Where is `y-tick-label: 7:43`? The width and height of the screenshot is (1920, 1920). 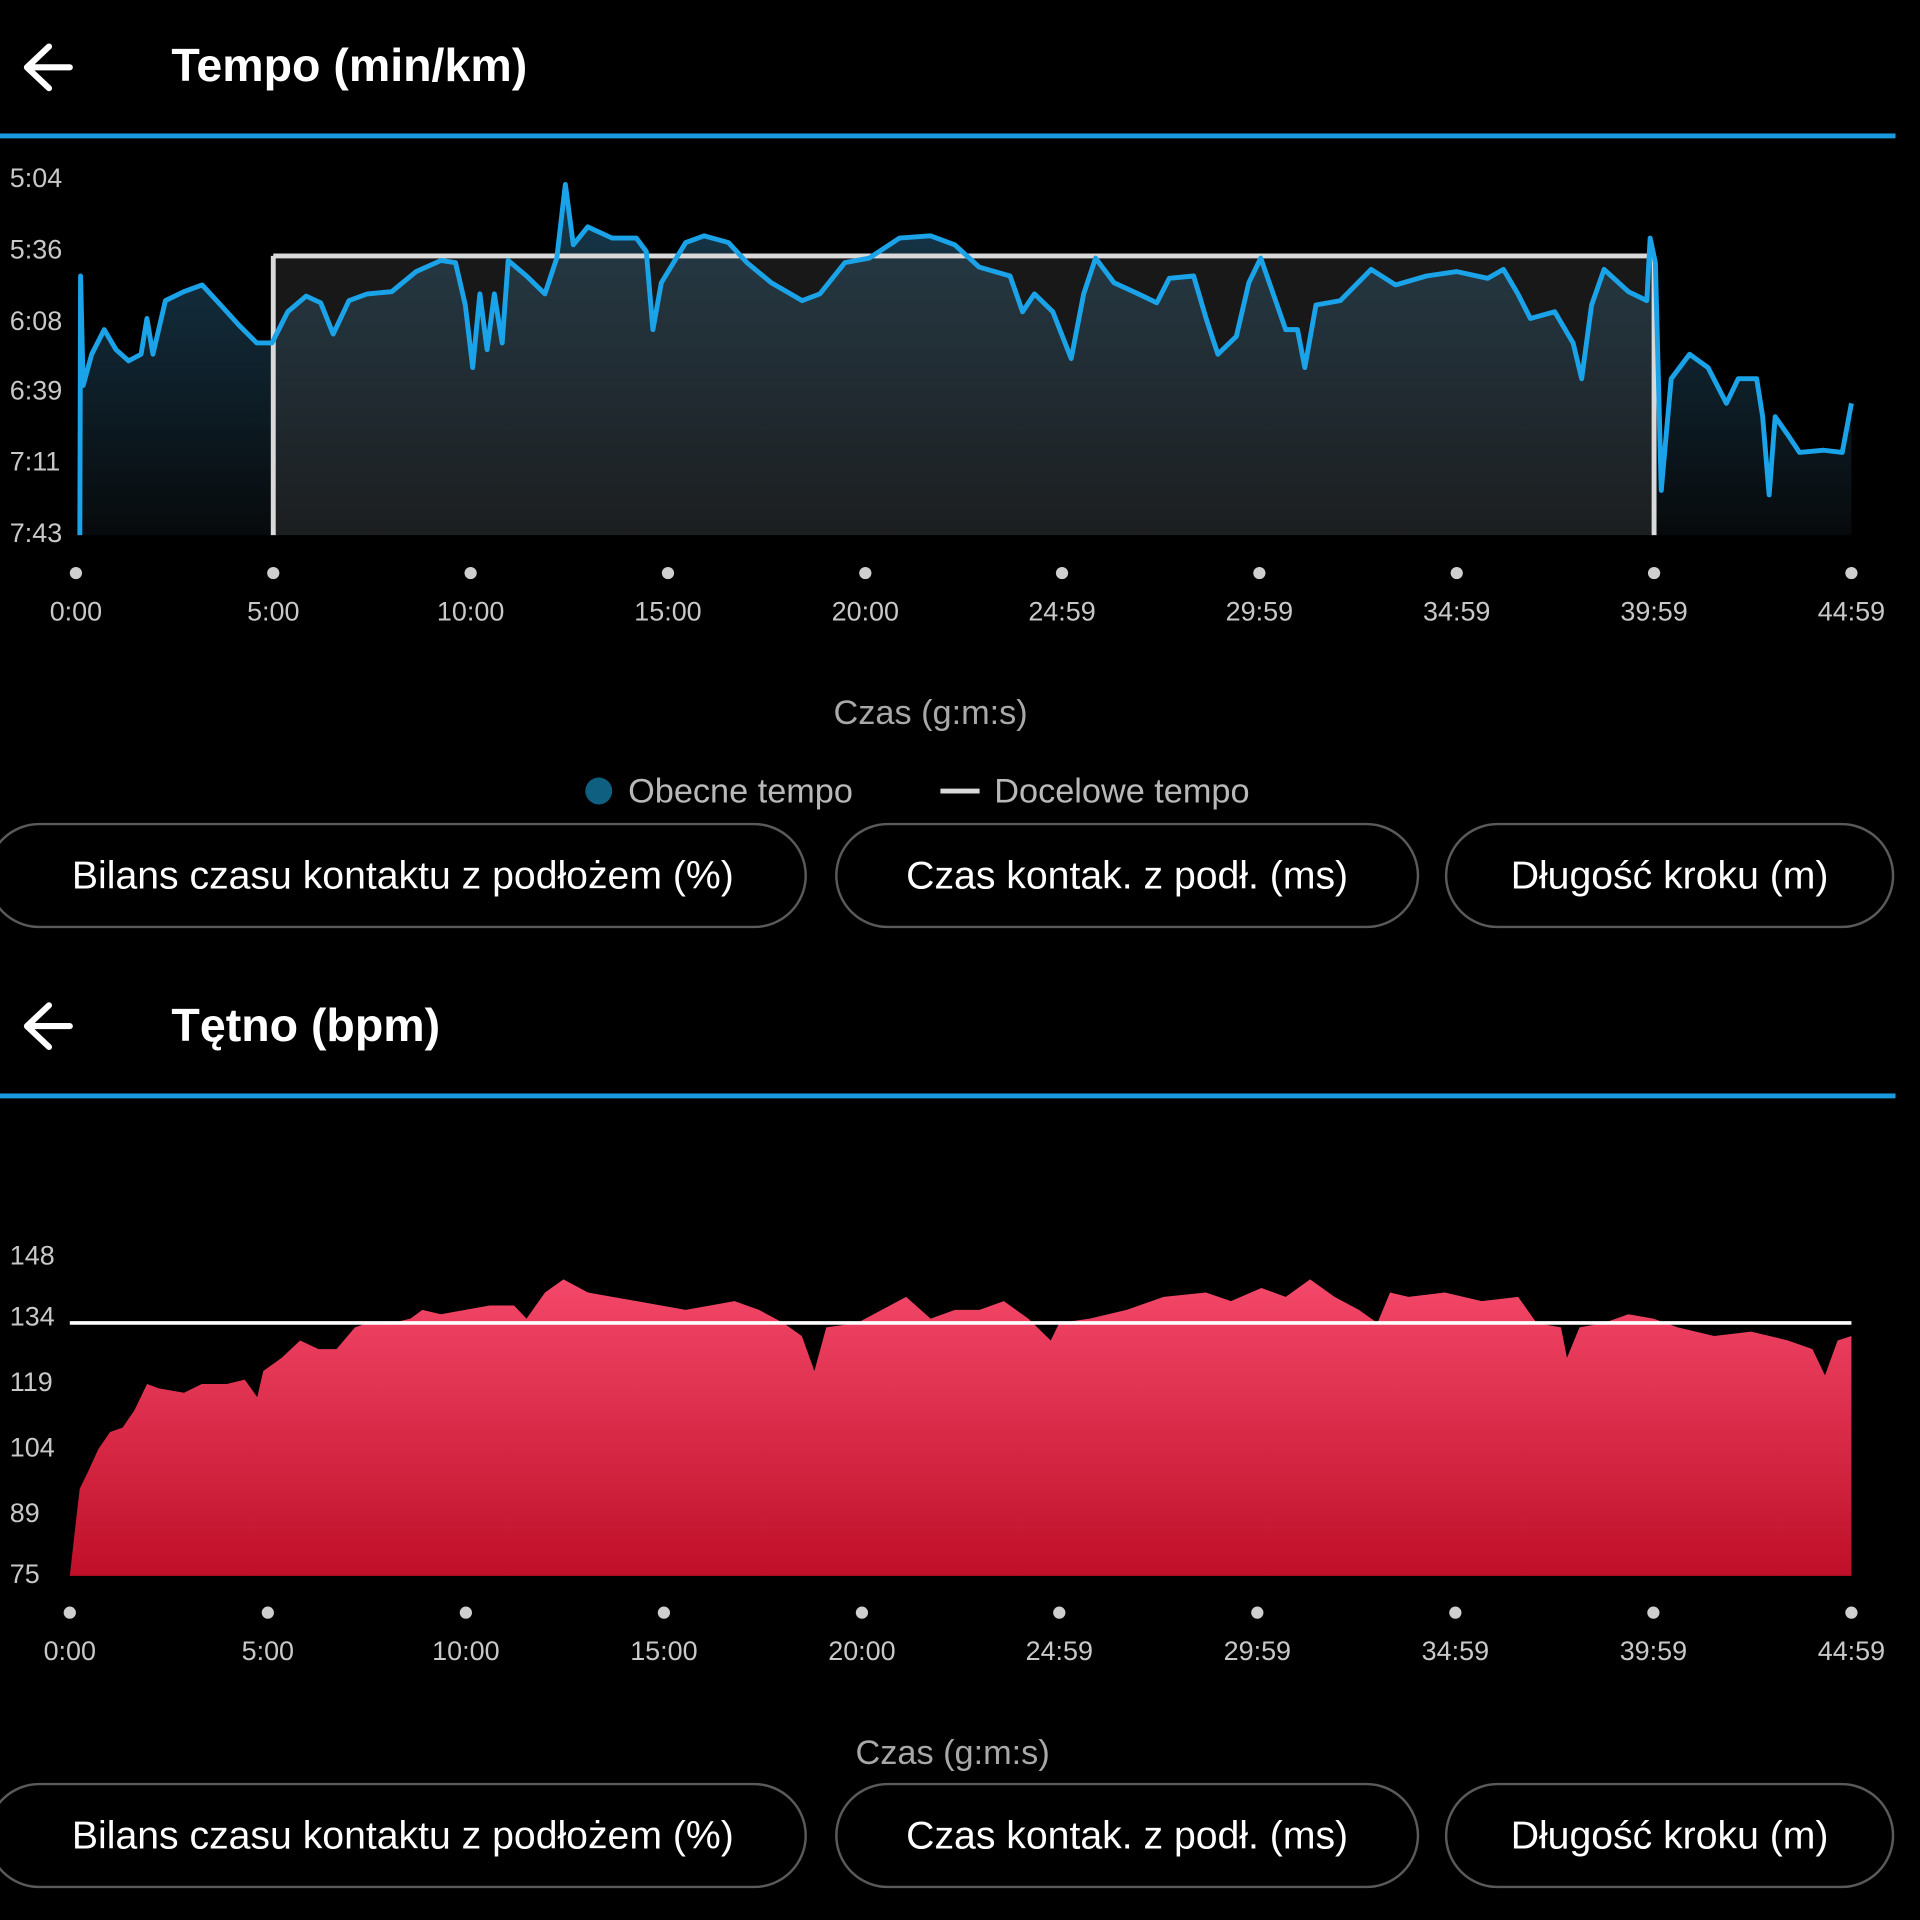
y-tick-label: 7:43 is located at coordinates (36, 533).